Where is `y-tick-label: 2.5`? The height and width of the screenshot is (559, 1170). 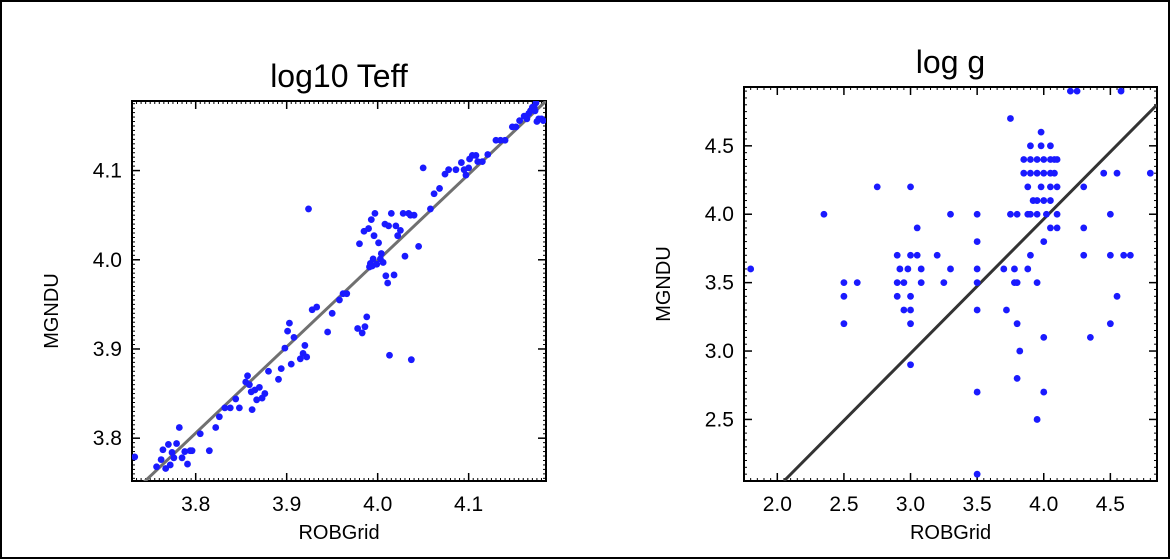
y-tick-label: 2.5 is located at coordinates (719, 419).